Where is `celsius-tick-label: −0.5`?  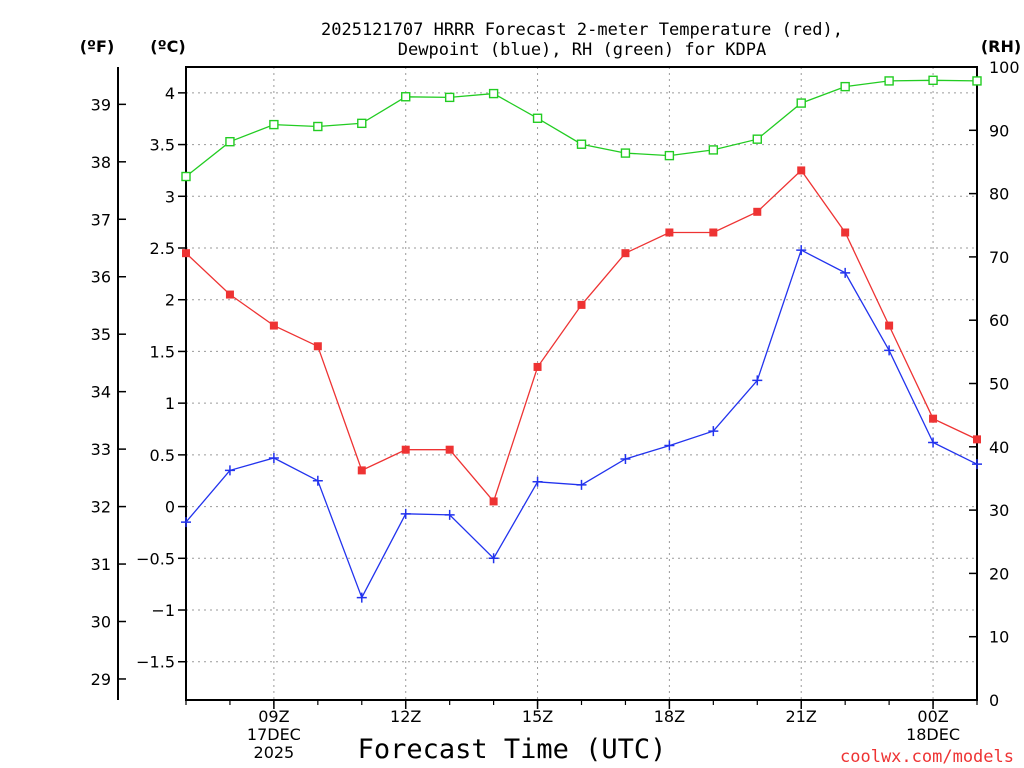
celsius-tick-label: −0.5 is located at coordinates (155, 558).